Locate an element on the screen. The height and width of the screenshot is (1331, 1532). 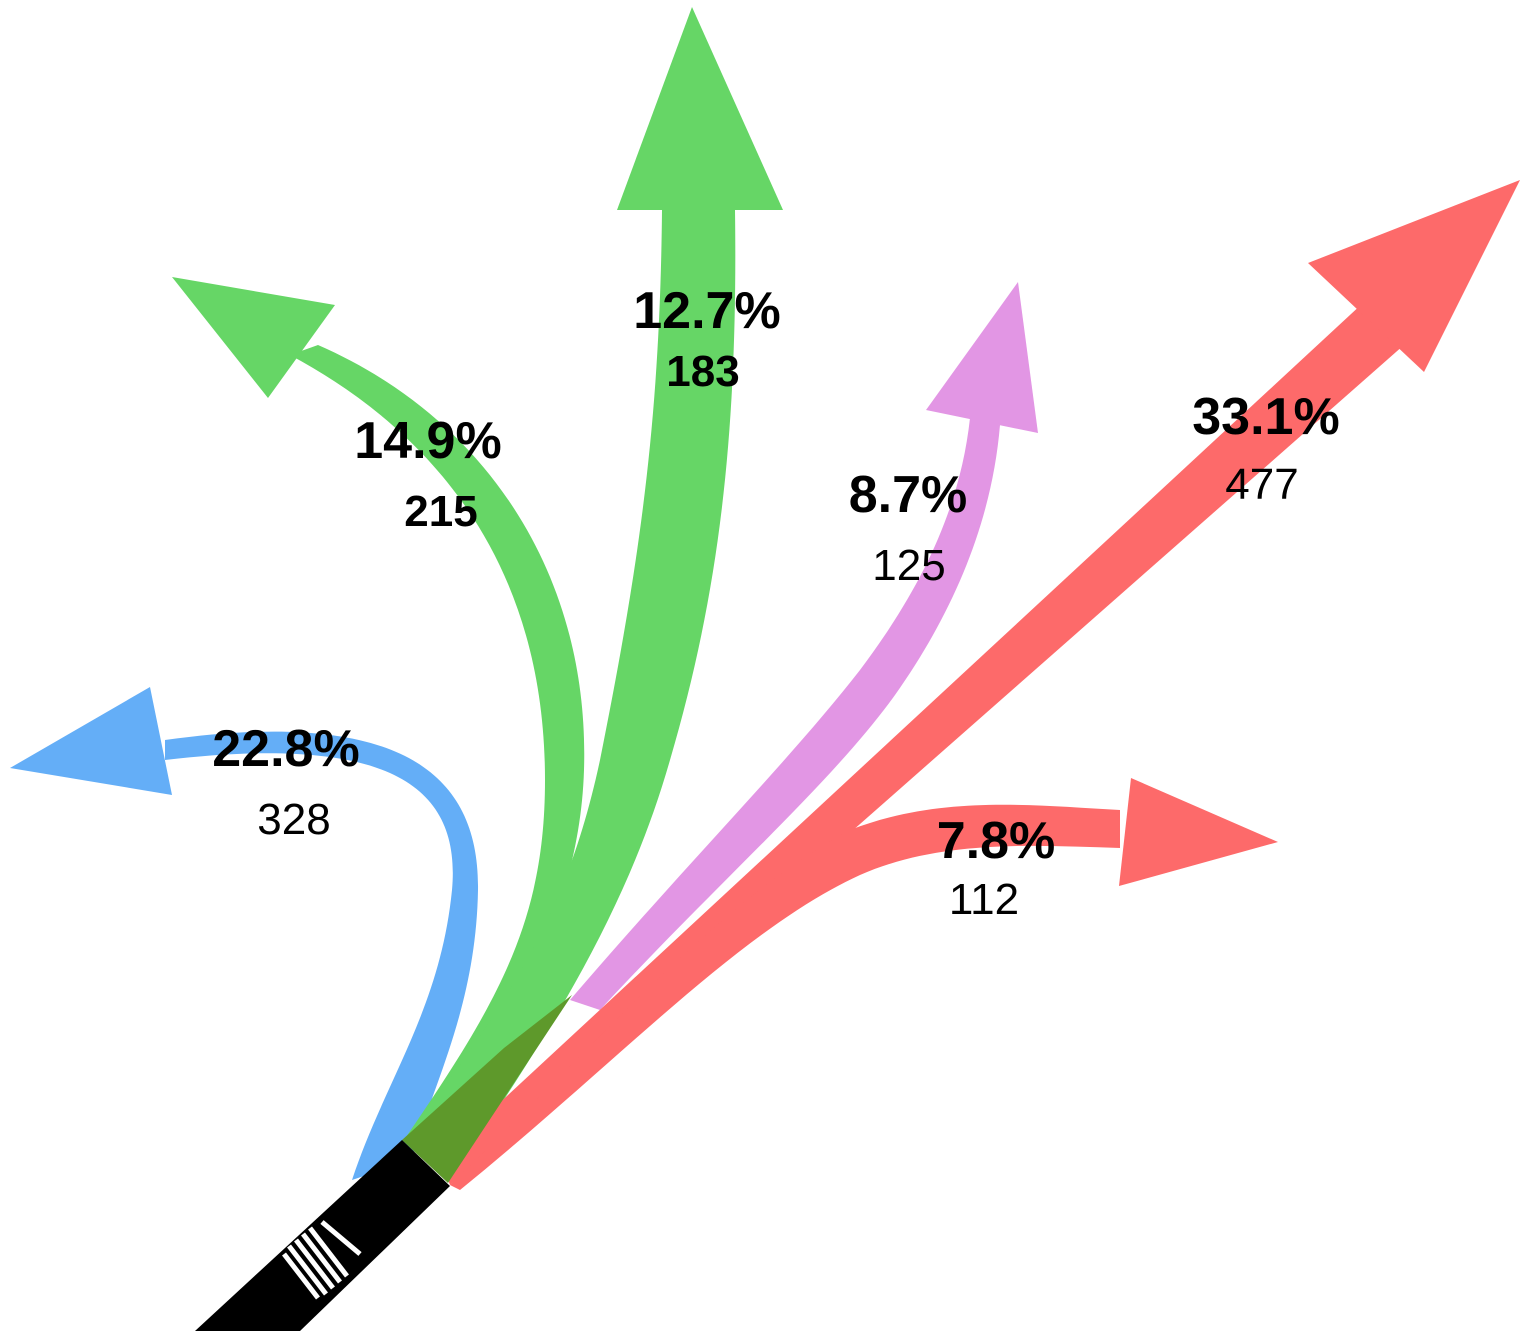
movement-arrow-u-turn-left is located at coordinates (244, 933).